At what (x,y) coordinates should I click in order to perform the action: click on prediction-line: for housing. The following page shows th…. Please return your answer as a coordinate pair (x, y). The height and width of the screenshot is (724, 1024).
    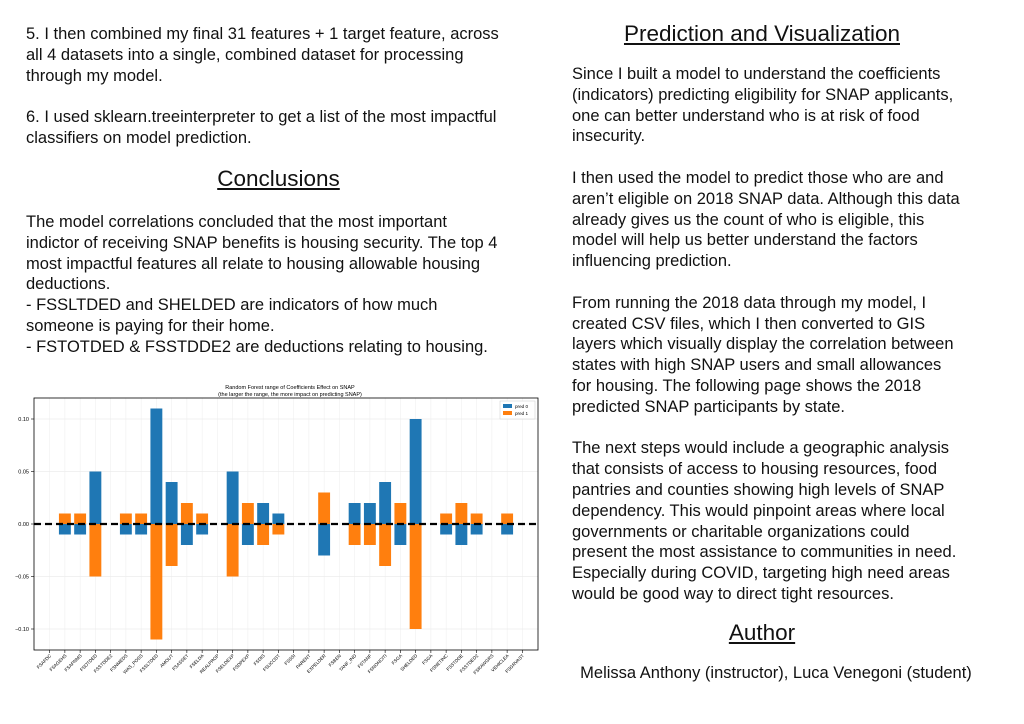
    Looking at the image, I should click on (747, 385).